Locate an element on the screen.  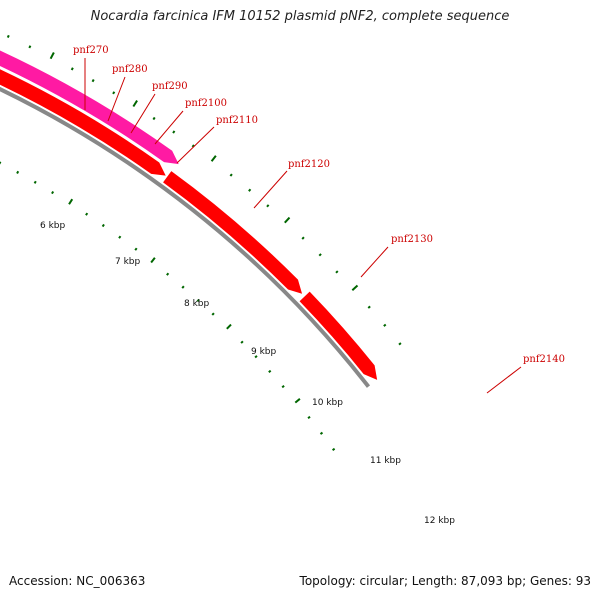
gene-label: pnf2110 is located at coordinates (237, 120).